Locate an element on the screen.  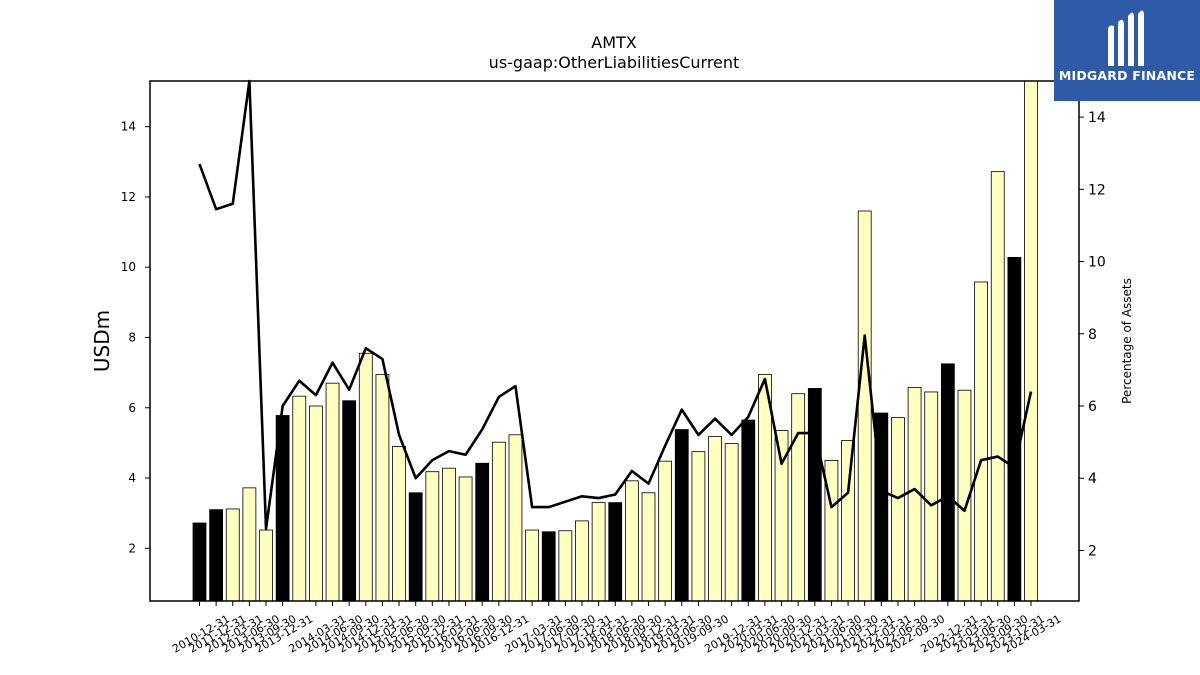
y-tick-label: 2 is located at coordinates (132, 548).